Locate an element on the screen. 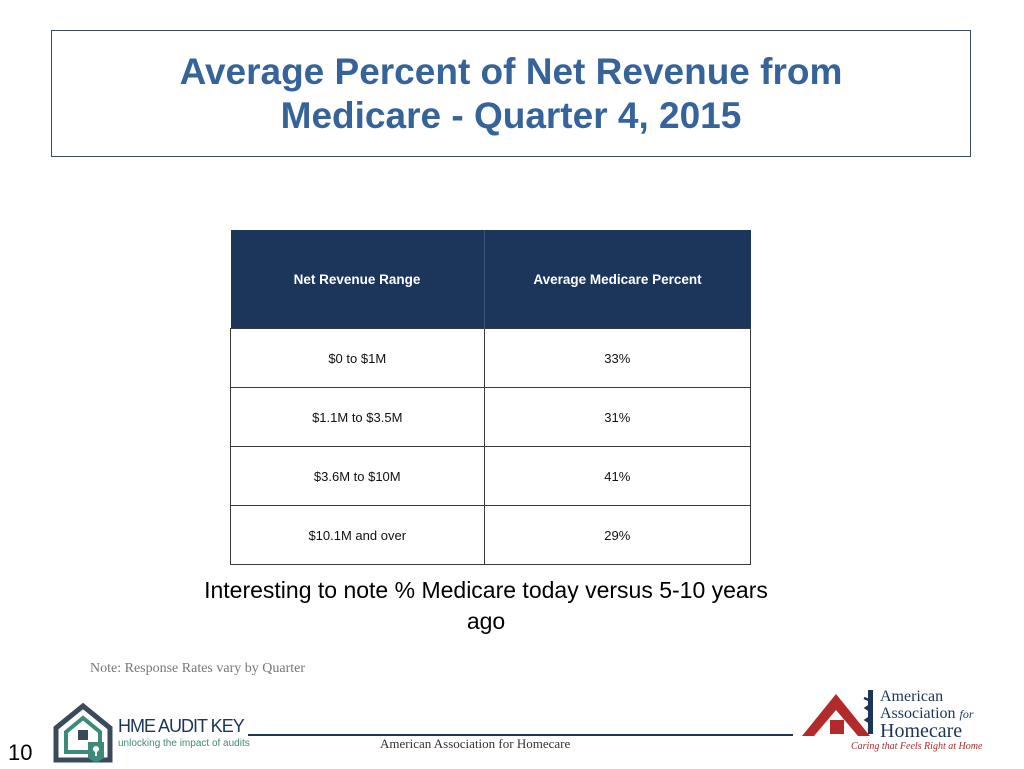 The width and height of the screenshot is (1024, 769). aah-house-logo-icon is located at coordinates (840, 716).